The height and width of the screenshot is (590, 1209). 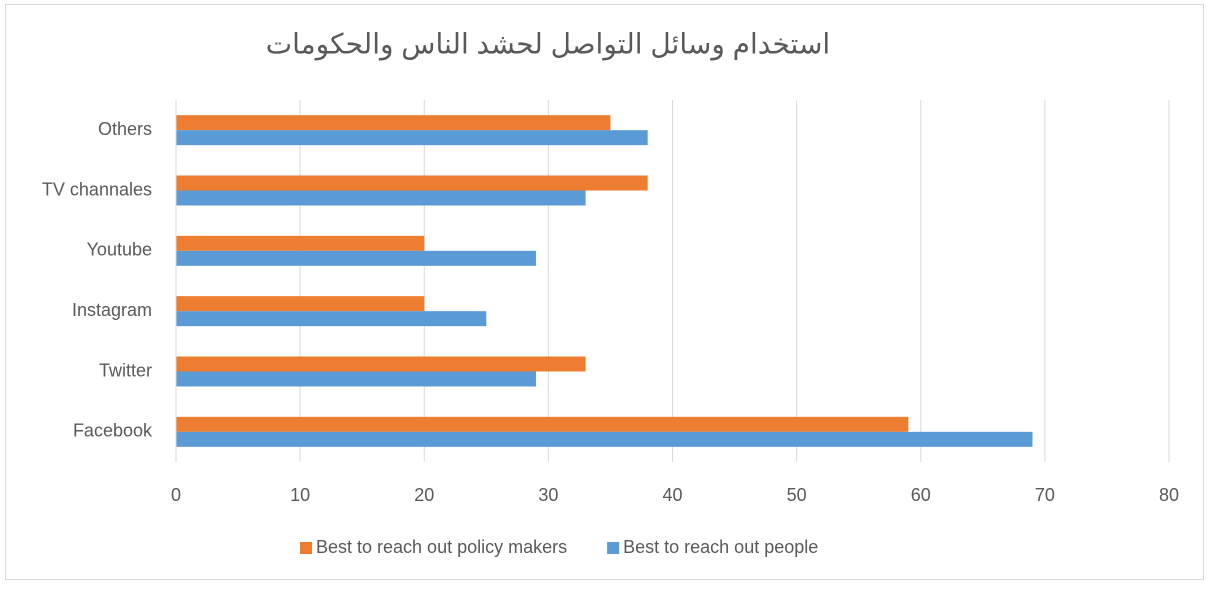 What do you see at coordinates (1169, 495) in the screenshot?
I see `x-tick-label: 80` at bounding box center [1169, 495].